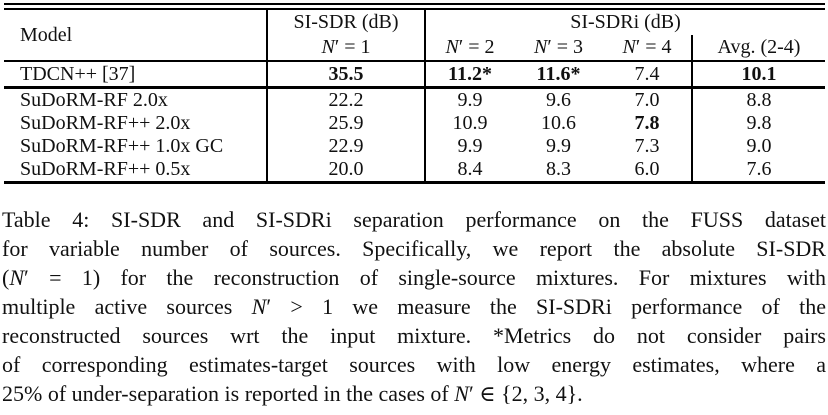 The height and width of the screenshot is (415, 828). What do you see at coordinates (346, 99) in the screenshot?
I see `cell-sisdr-n1: 22.2` at bounding box center [346, 99].